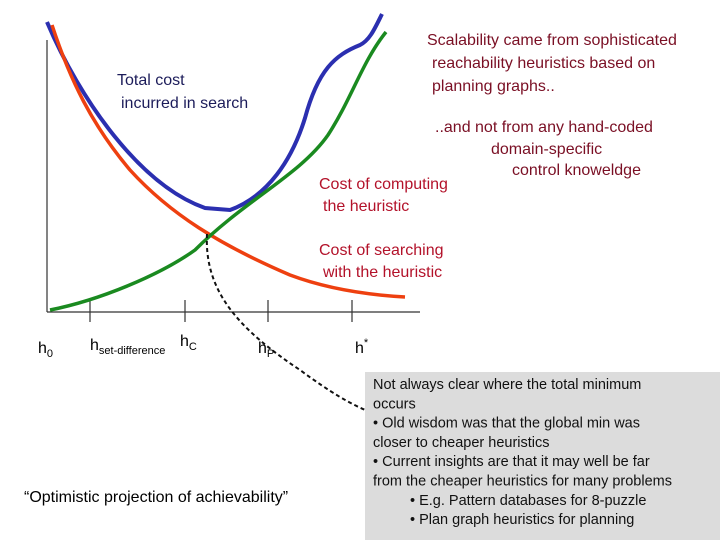  Describe the element at coordinates (270, 354) in the screenshot. I see `axis-label-sub: P` at that location.